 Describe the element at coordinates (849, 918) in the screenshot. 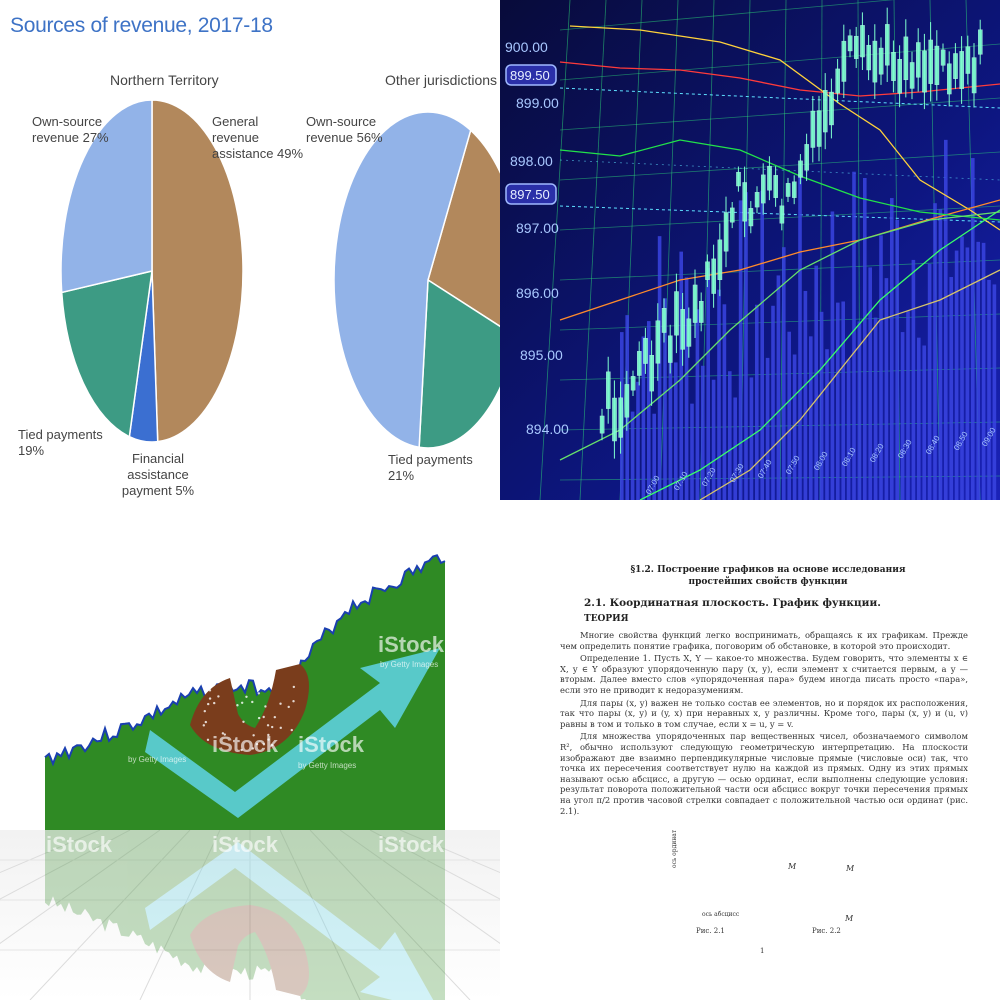

I see `fig2-label-mx: M` at that location.